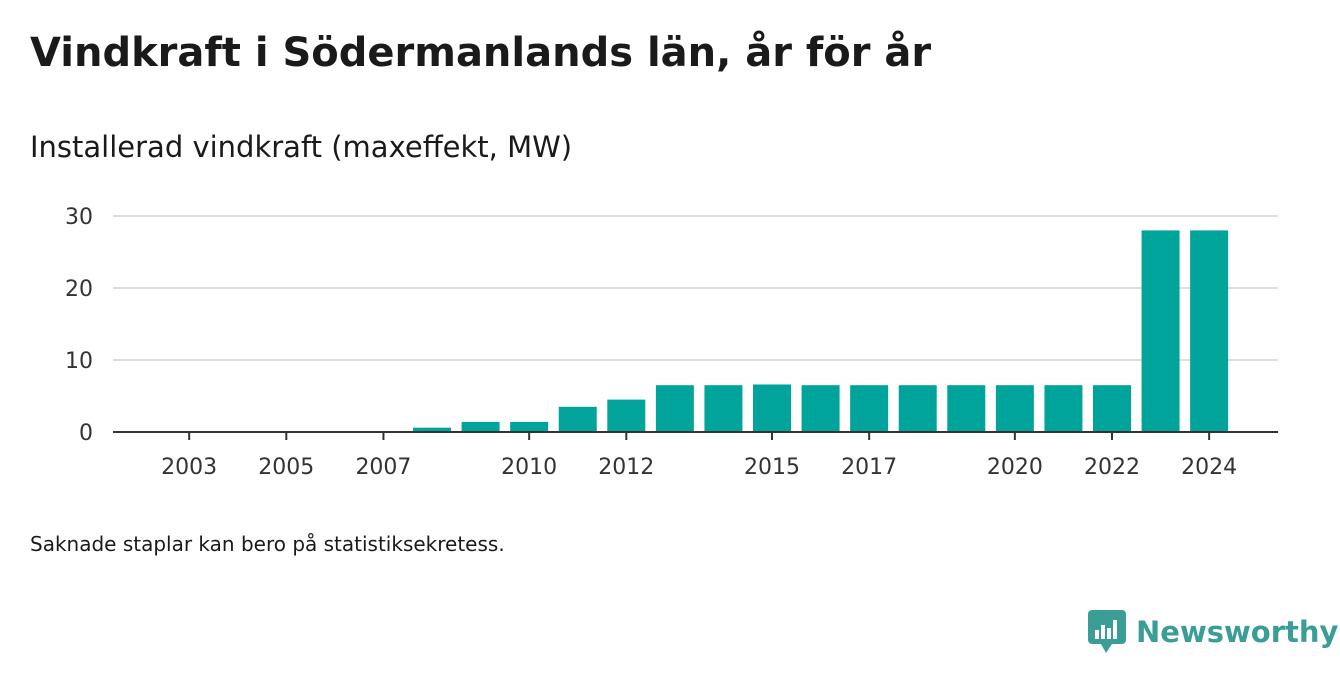 This screenshot has width=1340, height=685. Describe the element at coordinates (480, 426) in the screenshot. I see `bar-2009` at that location.